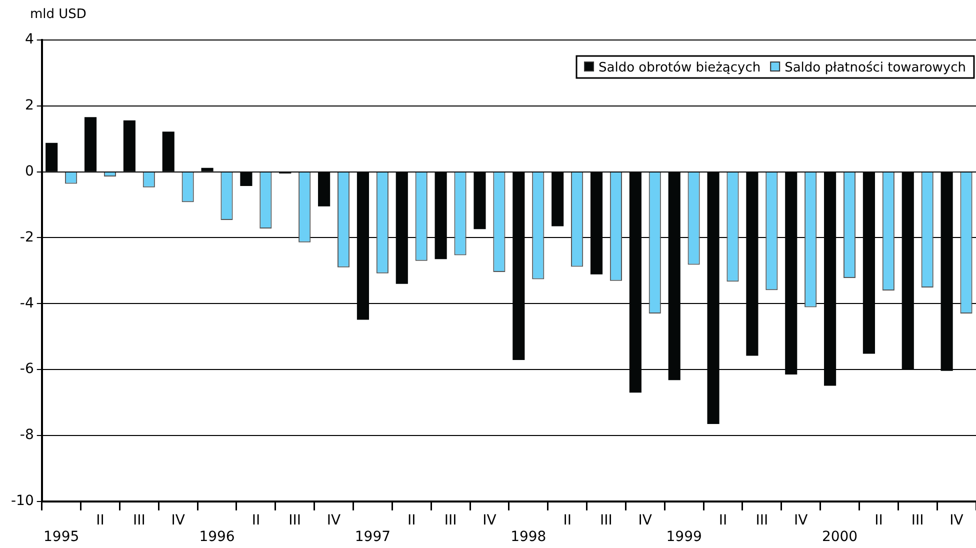  I want to click on y-tick-label: -8, so click(27, 435).